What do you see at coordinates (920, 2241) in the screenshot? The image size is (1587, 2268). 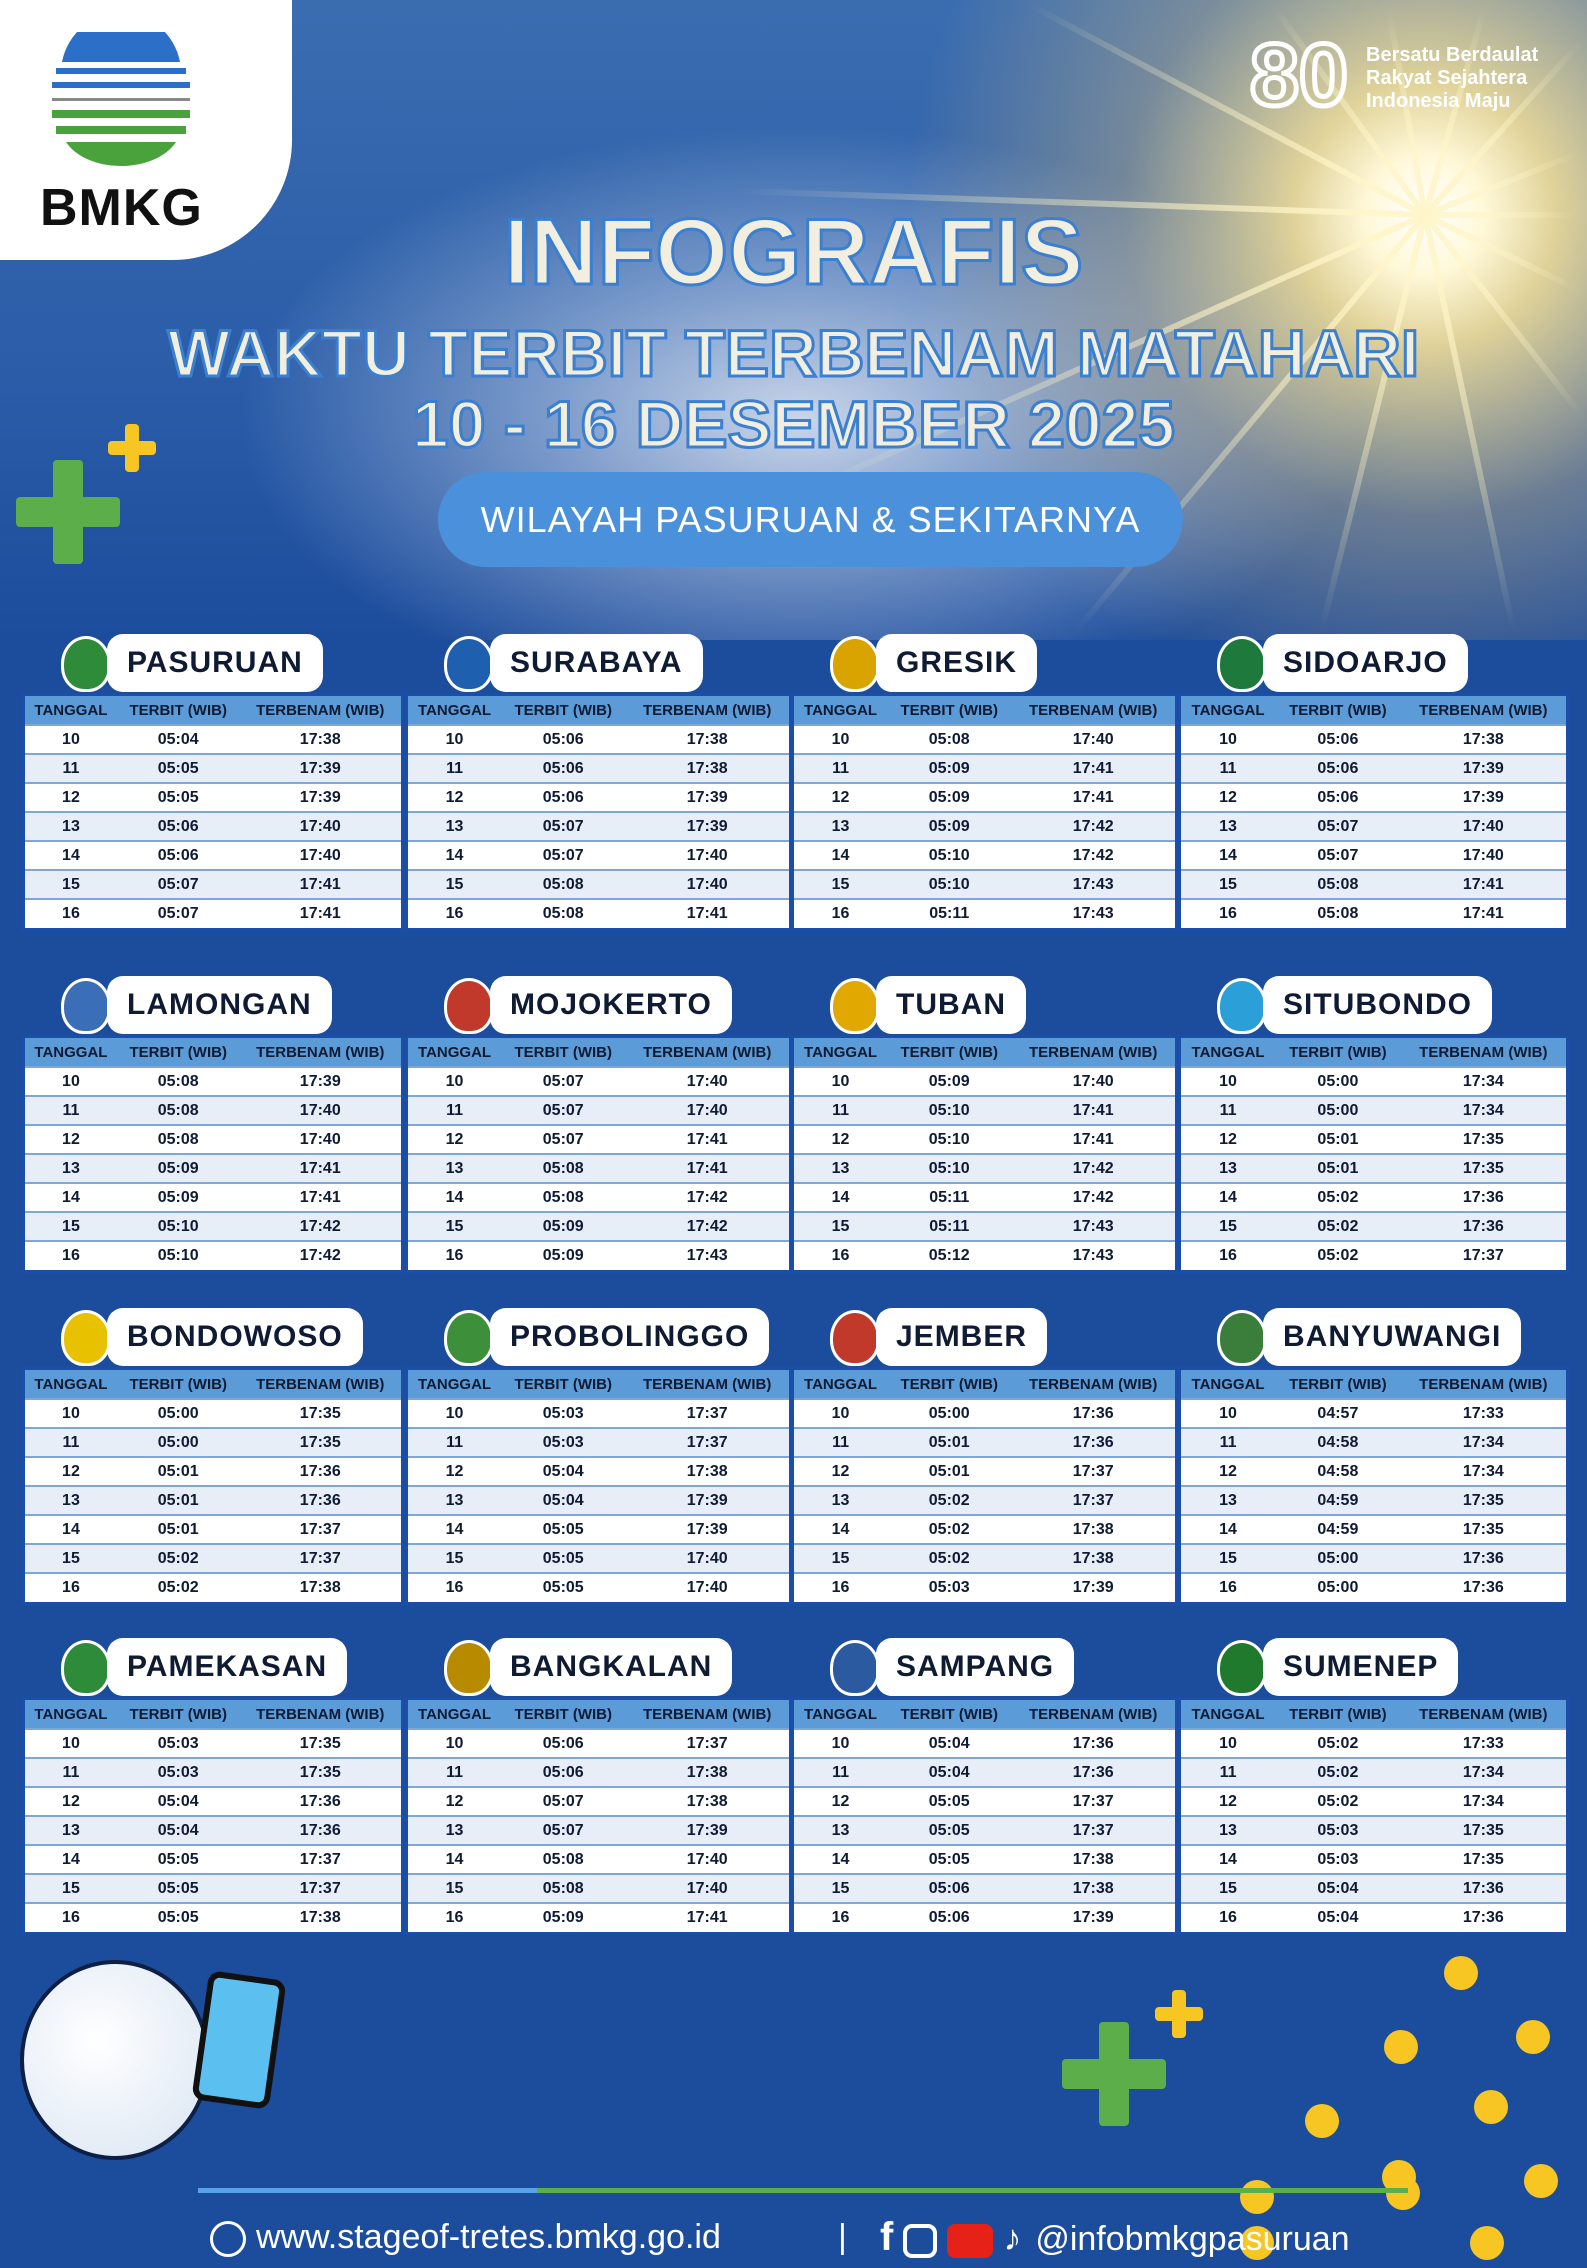 I see `instagram-icon` at bounding box center [920, 2241].